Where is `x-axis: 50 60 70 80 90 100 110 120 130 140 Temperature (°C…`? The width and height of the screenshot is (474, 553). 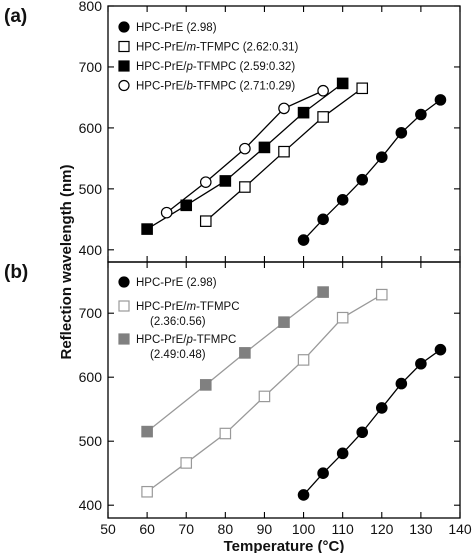
x-axis: 50 60 70 80 90 100 110 120 130 140 Temperature (°C… is located at coordinates (286, 537).